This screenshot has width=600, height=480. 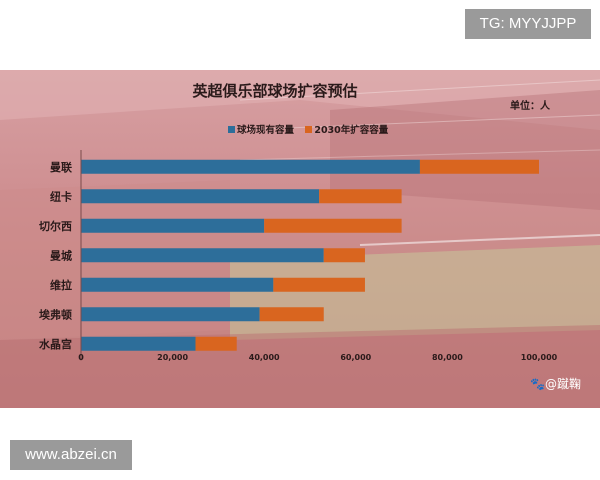 What do you see at coordinates (172, 357) in the screenshot?
I see `x-tick-label: 20,000` at bounding box center [172, 357].